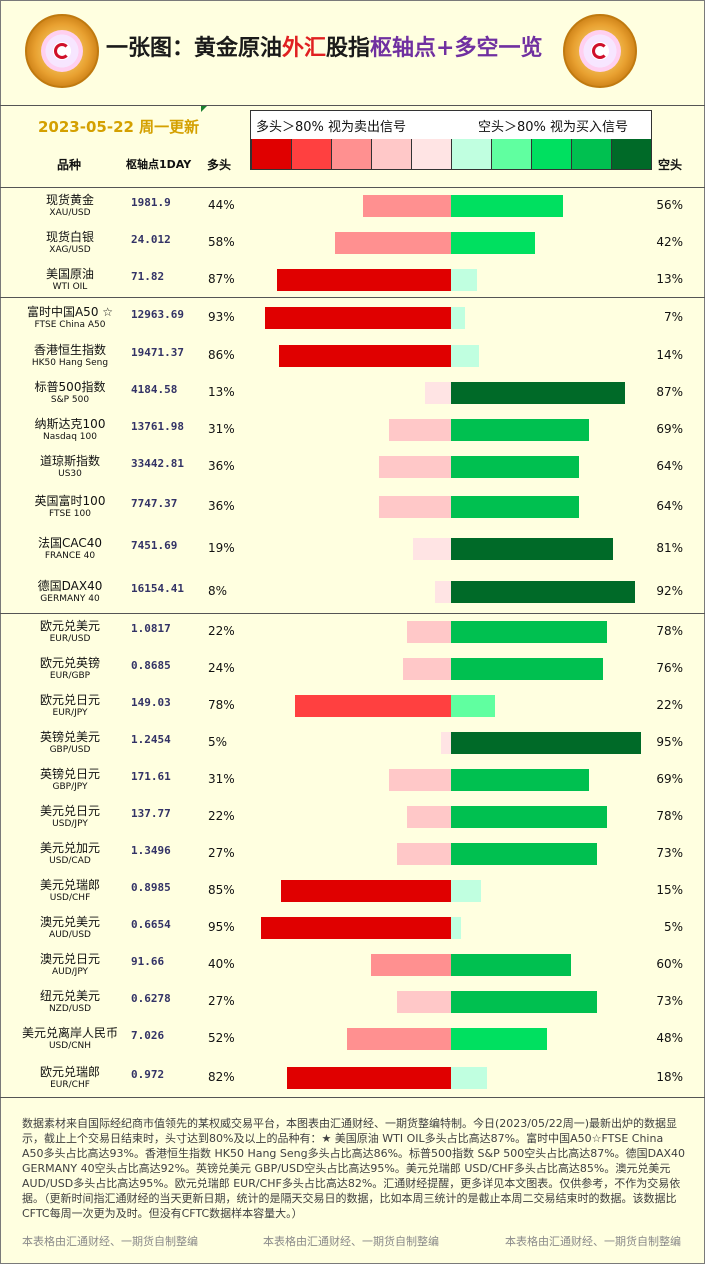 This screenshot has width=705, height=1264. What do you see at coordinates (151, 813) in the screenshot?
I see `row-pivot: 137.77` at bounding box center [151, 813].